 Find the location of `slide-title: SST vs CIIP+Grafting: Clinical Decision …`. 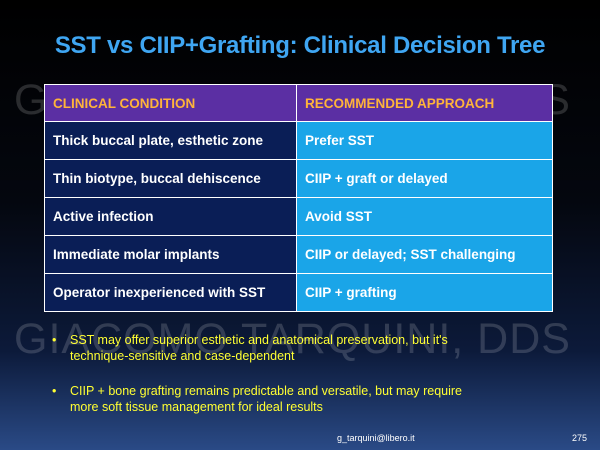

slide-title: SST vs CIIP+Grafting: Clinical Decision … is located at coordinates (300, 45).